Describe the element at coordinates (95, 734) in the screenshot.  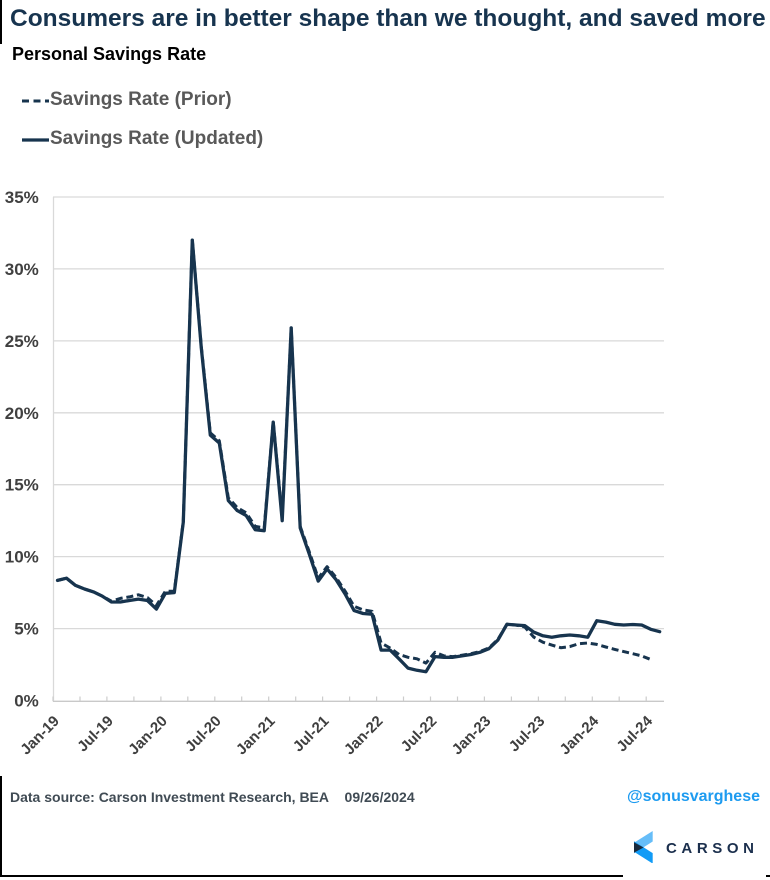
I see `svg-text: Jul-19` at that location.